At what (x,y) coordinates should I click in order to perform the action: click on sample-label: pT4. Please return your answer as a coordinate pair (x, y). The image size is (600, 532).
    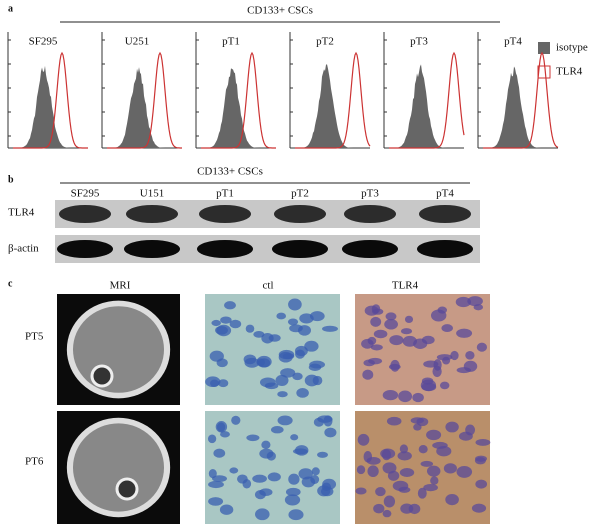
    Looking at the image, I should click on (513, 42).